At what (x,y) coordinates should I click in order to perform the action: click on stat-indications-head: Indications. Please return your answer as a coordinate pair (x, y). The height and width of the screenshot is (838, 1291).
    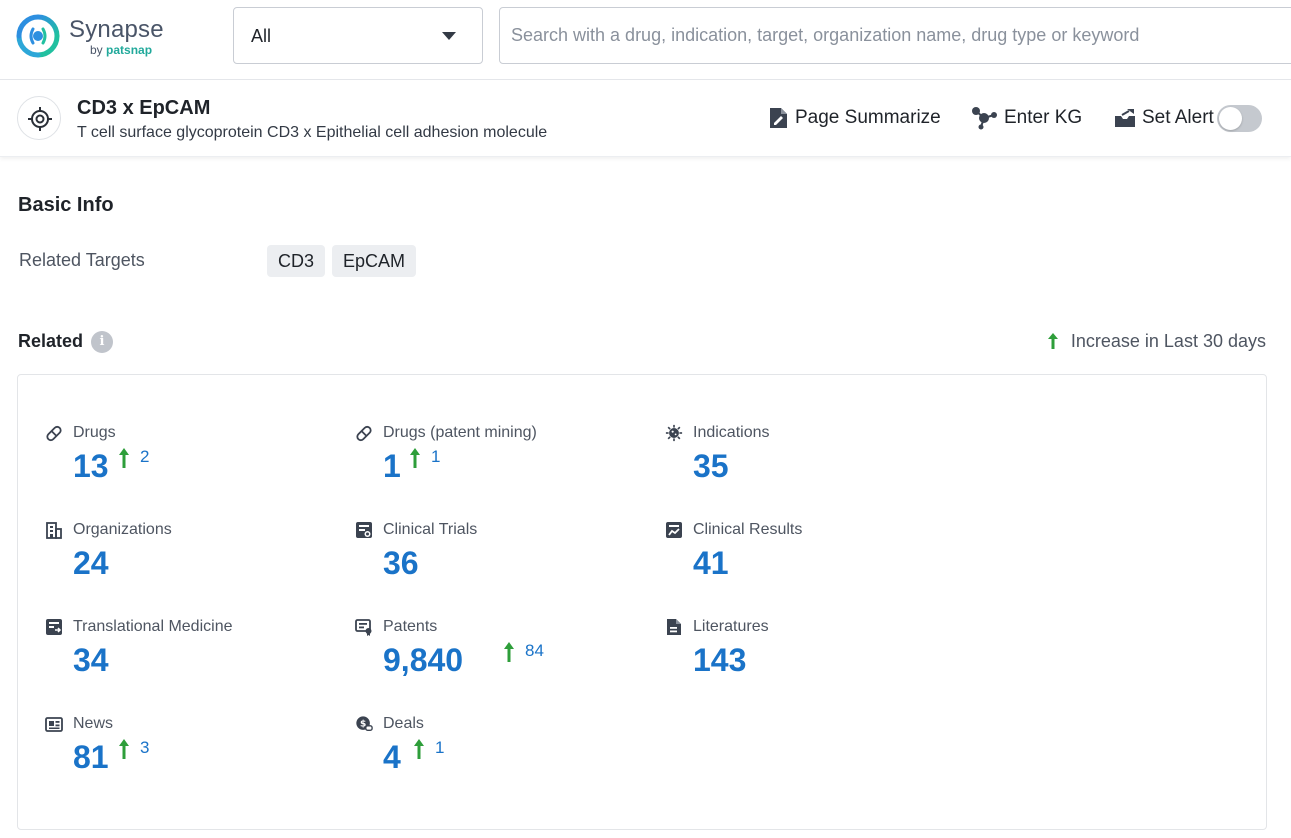
    Looking at the image, I should click on (717, 433).